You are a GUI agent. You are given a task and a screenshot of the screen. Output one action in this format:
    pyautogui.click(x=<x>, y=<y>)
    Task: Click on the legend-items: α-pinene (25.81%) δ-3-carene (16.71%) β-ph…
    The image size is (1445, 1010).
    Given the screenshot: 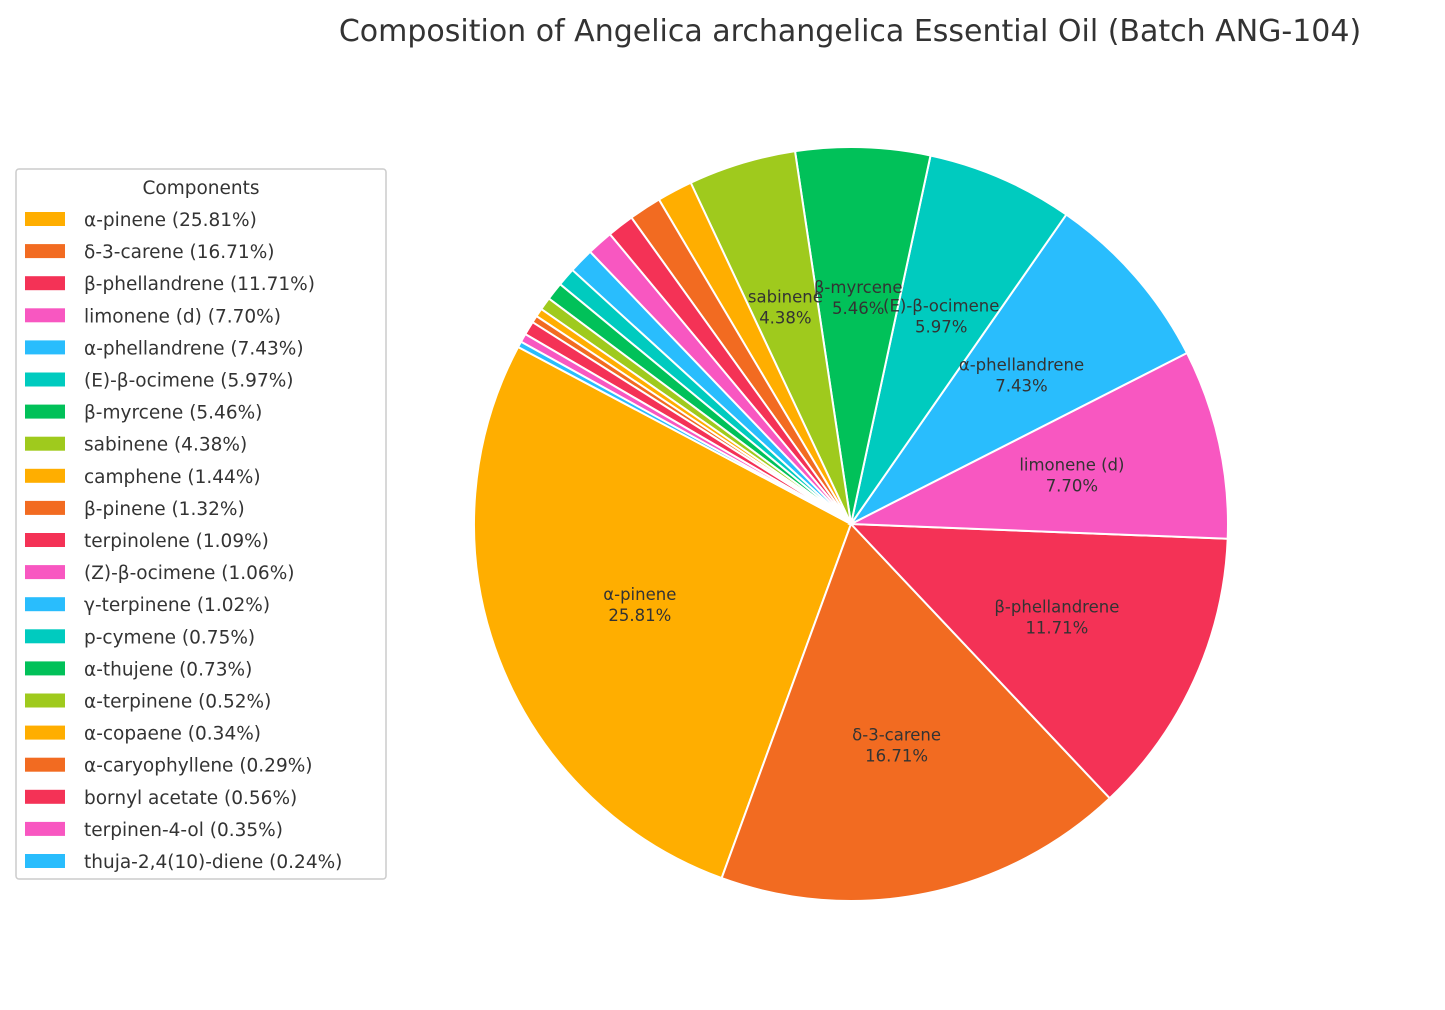 What is the action you would take?
    pyautogui.click(x=183, y=541)
    